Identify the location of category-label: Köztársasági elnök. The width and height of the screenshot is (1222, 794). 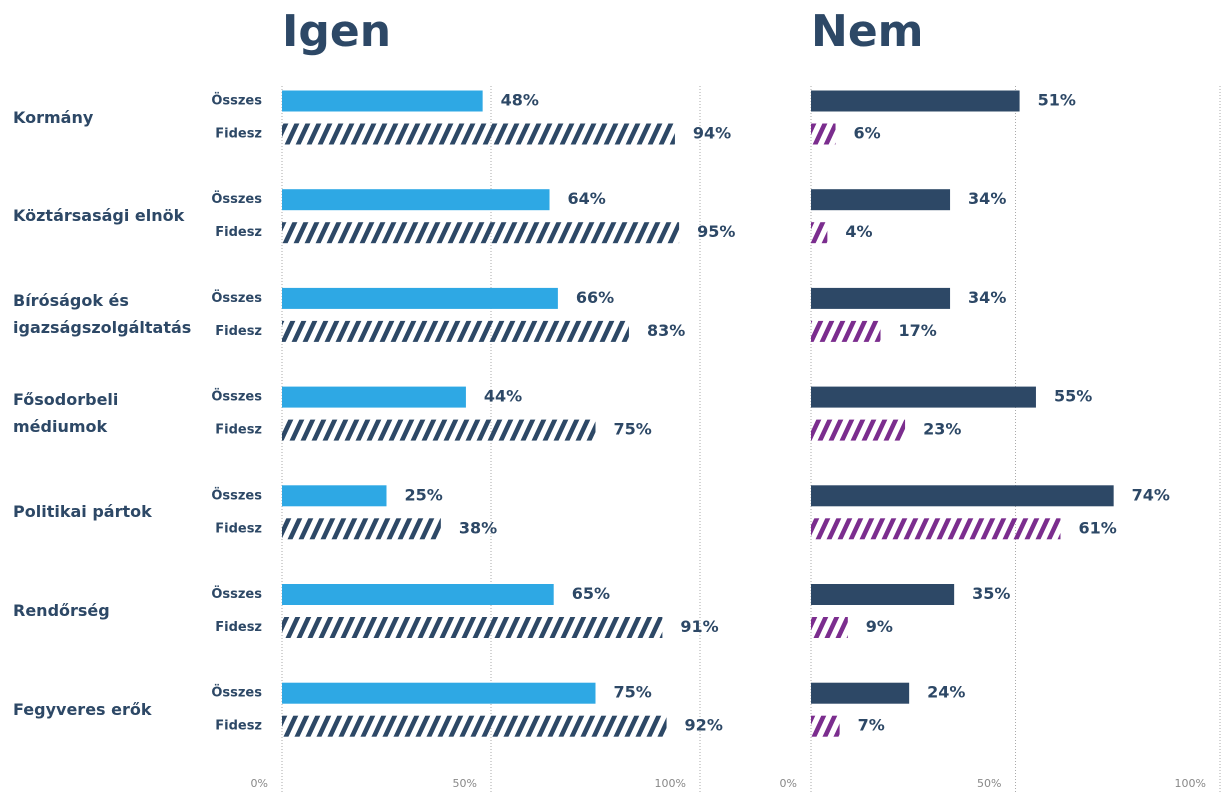
(99, 216).